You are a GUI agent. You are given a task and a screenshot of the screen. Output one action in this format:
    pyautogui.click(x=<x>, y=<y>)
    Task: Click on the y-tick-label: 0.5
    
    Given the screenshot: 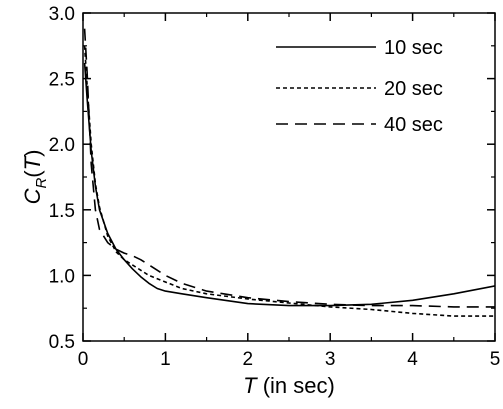 What is the action you would take?
    pyautogui.click(x=62, y=342)
    